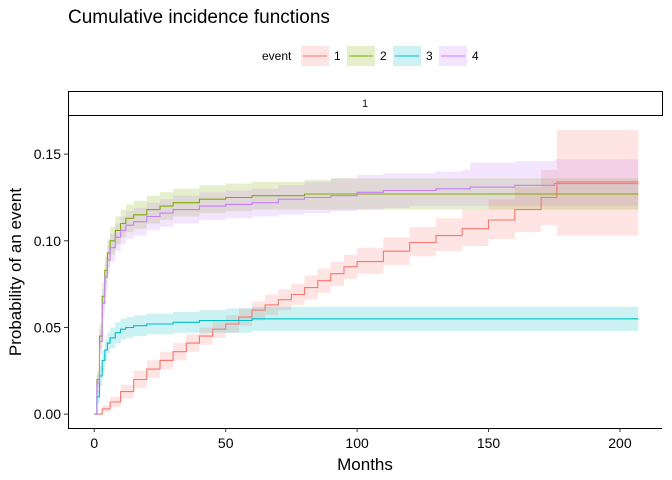 Image resolution: width=672 pixels, height=480 pixels. I want to click on y-tick-label: 0.00, so click(47, 414).